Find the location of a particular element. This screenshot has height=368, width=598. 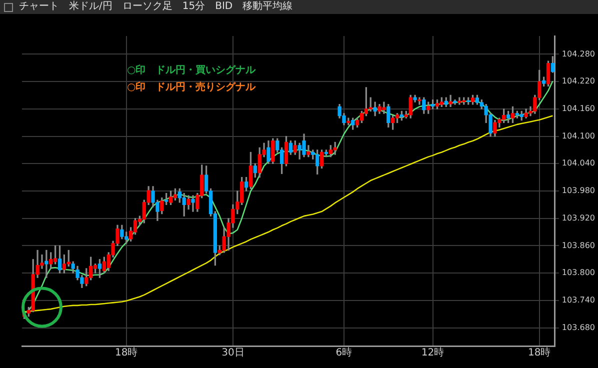

y-tick-label: 103.800 is located at coordinates (579, 273).